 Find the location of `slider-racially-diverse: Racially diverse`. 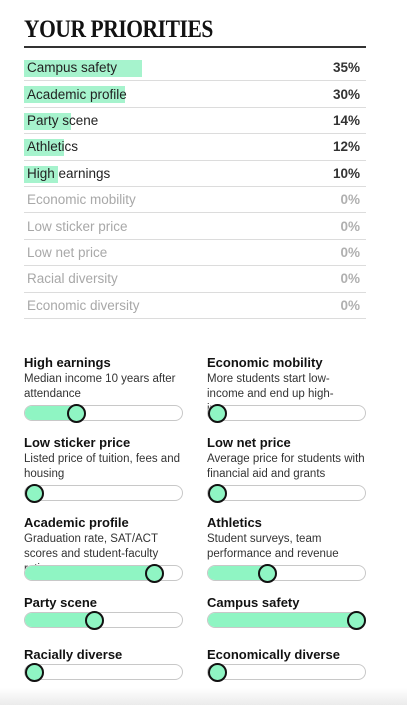

slider-racially-diverse: Racially diverse is located at coordinates (103, 672).